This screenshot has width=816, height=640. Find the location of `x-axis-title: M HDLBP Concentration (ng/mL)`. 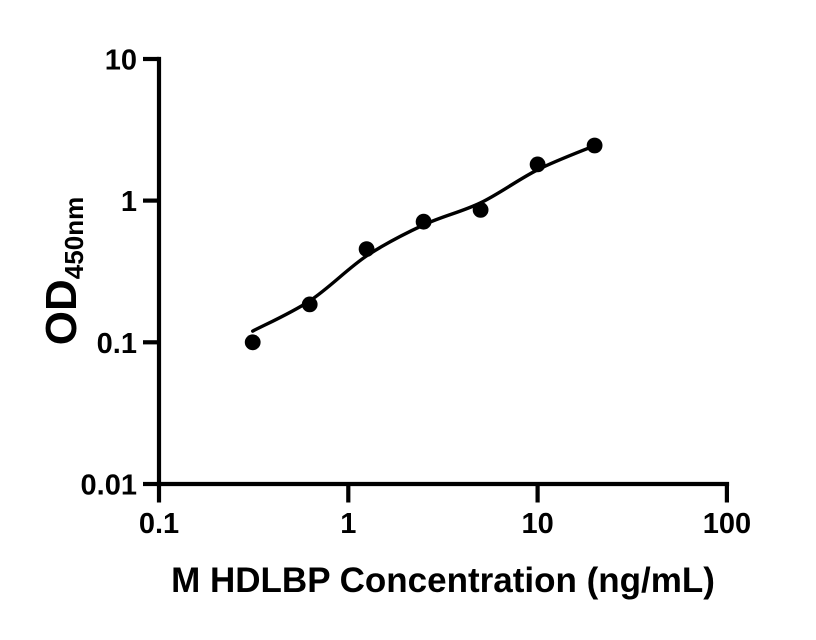

x-axis-title: M HDLBP Concentration (ng/mL) is located at coordinates (443, 580).